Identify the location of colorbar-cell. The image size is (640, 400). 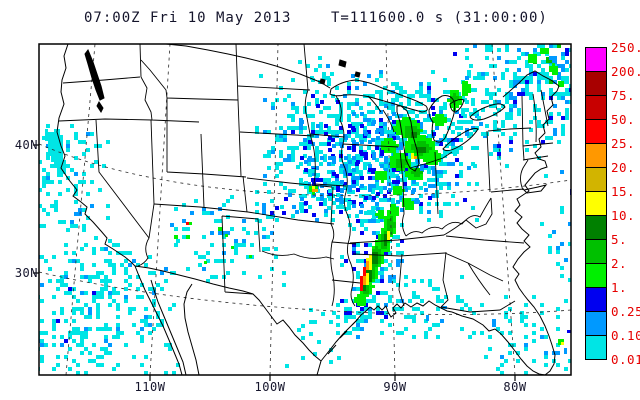
(596, 59).